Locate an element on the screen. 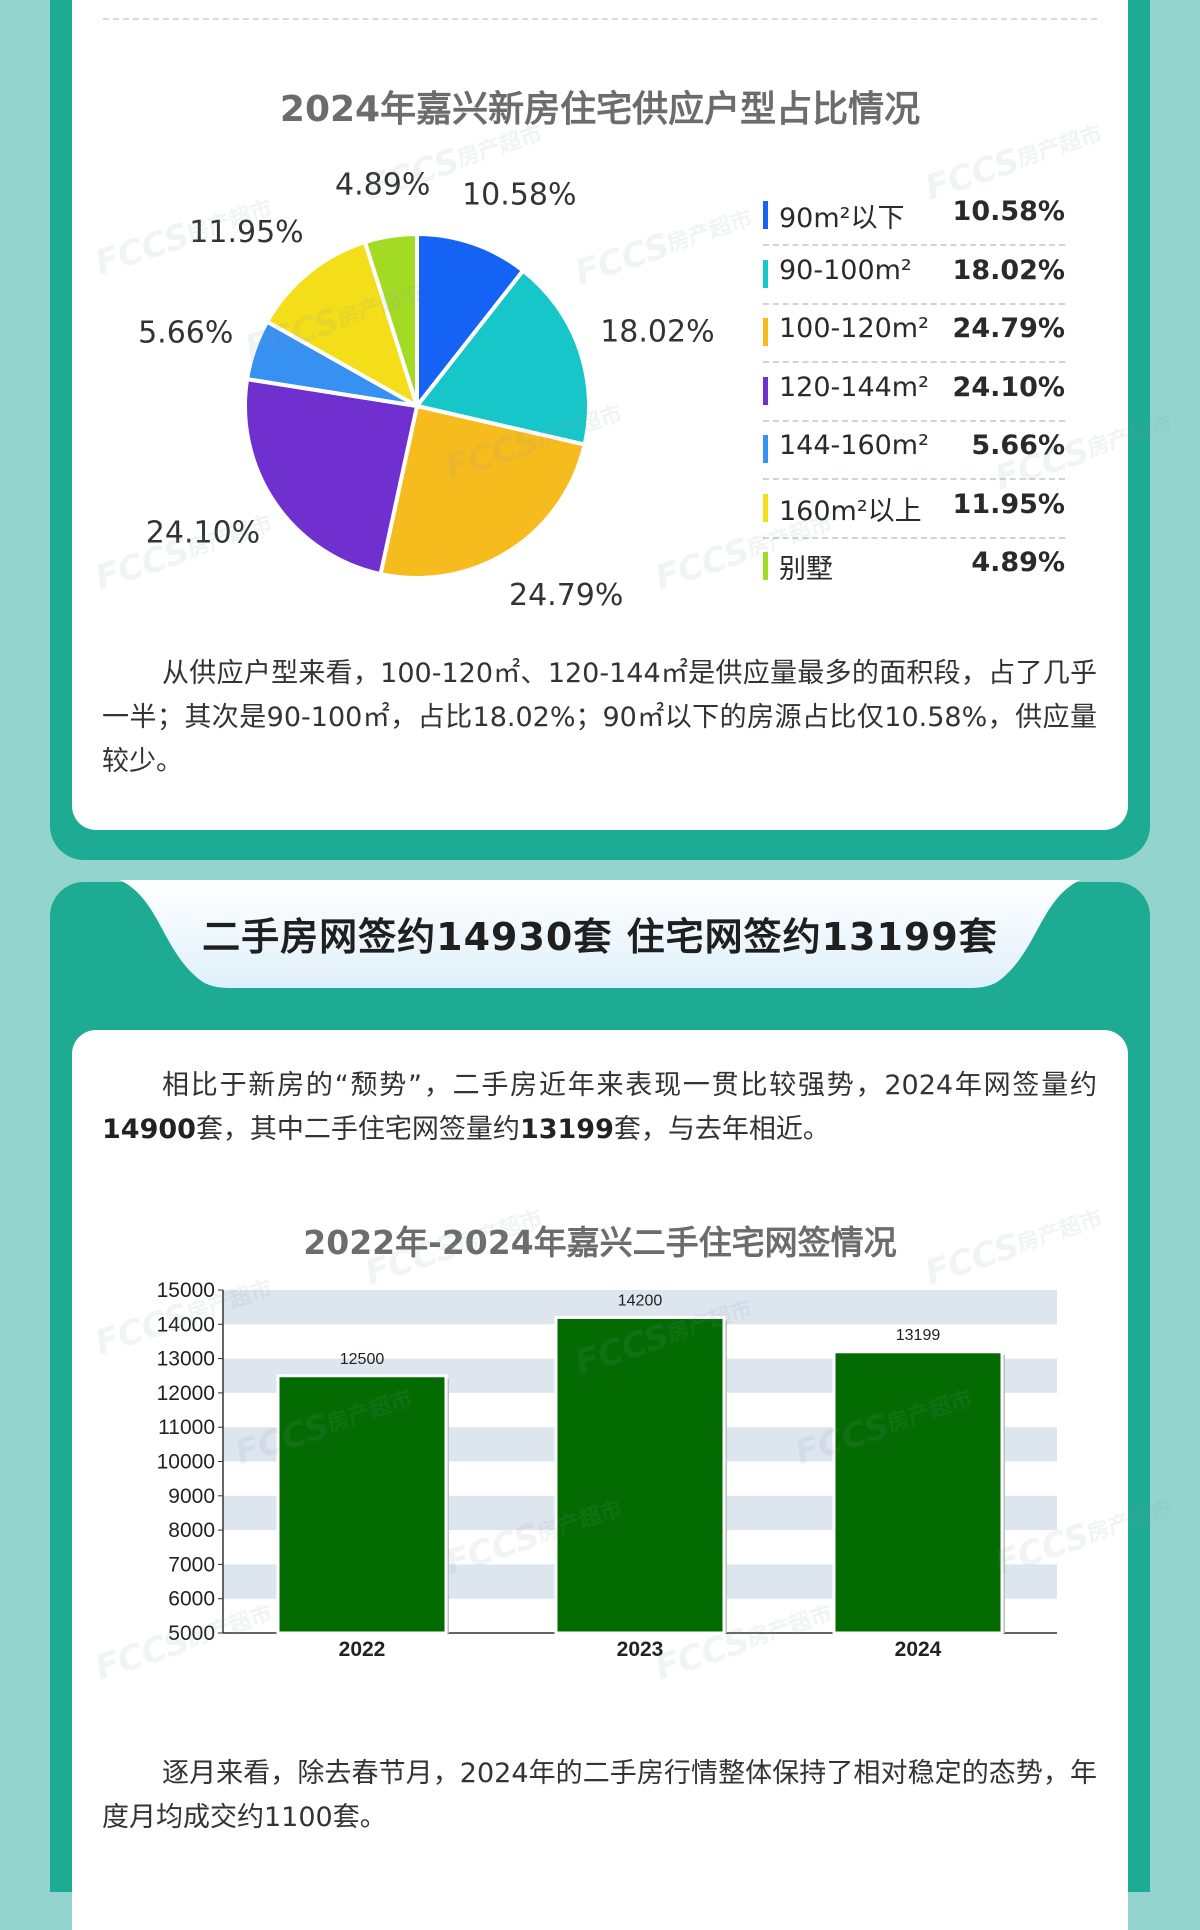 The height and width of the screenshot is (1930, 1200). legend-item: 144-160m² 5.66% is located at coordinates (914, 450).